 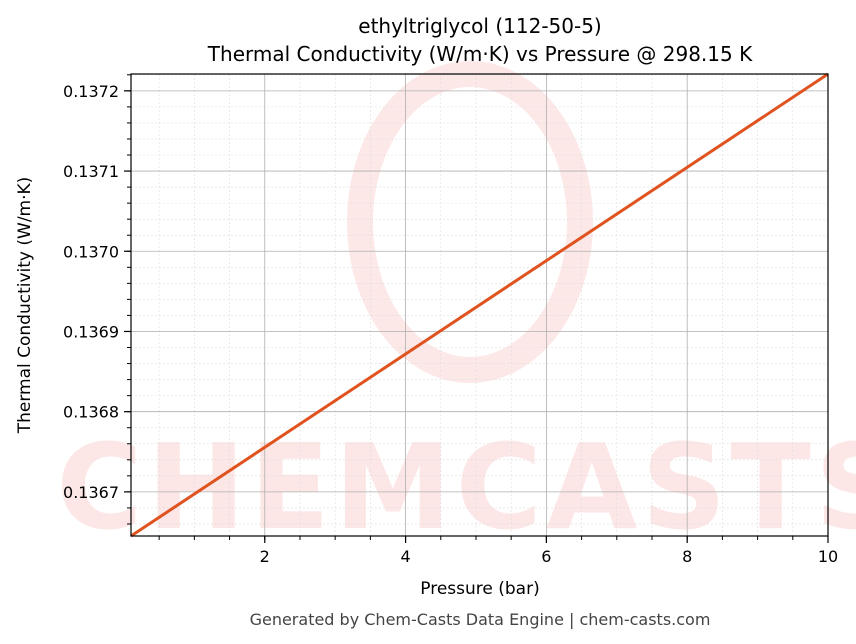 What do you see at coordinates (546, 556) in the screenshot?
I see `x-tick-label: 6` at bounding box center [546, 556].